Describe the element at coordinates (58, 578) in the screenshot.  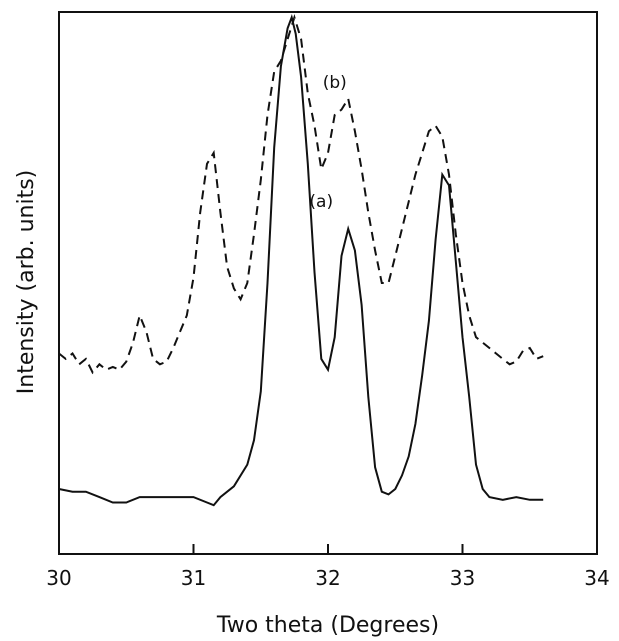
I see `x-tick-label-30: 30` at that location.